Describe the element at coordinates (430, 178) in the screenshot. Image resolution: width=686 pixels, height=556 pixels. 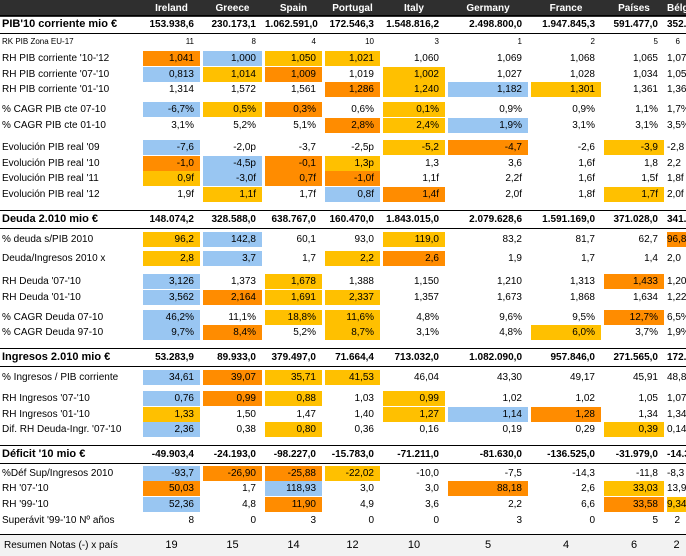
I see `data-cell: 1,1f` at that location.